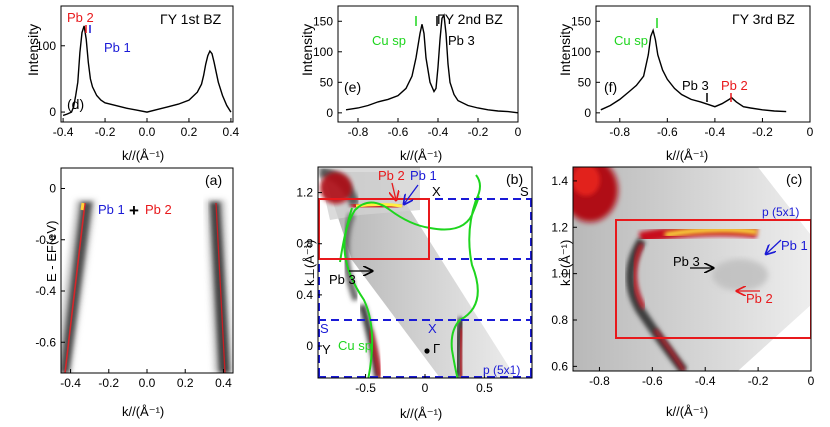 This screenshot has width=830, height=427. What do you see at coordinates (436, 191) in the screenshot?
I see `panel-b-label-x-top: X` at bounding box center [436, 191].